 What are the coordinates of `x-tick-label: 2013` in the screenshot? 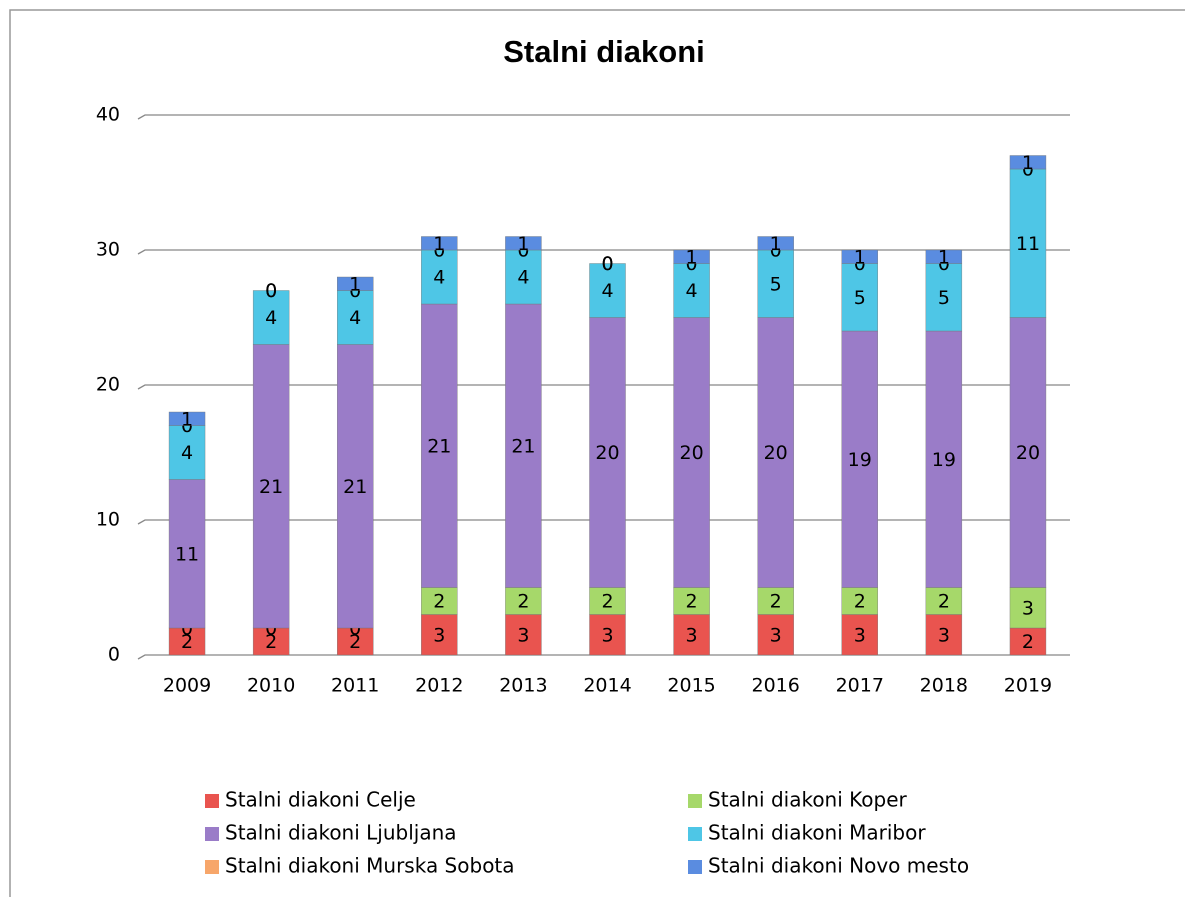 It's located at (523, 686).